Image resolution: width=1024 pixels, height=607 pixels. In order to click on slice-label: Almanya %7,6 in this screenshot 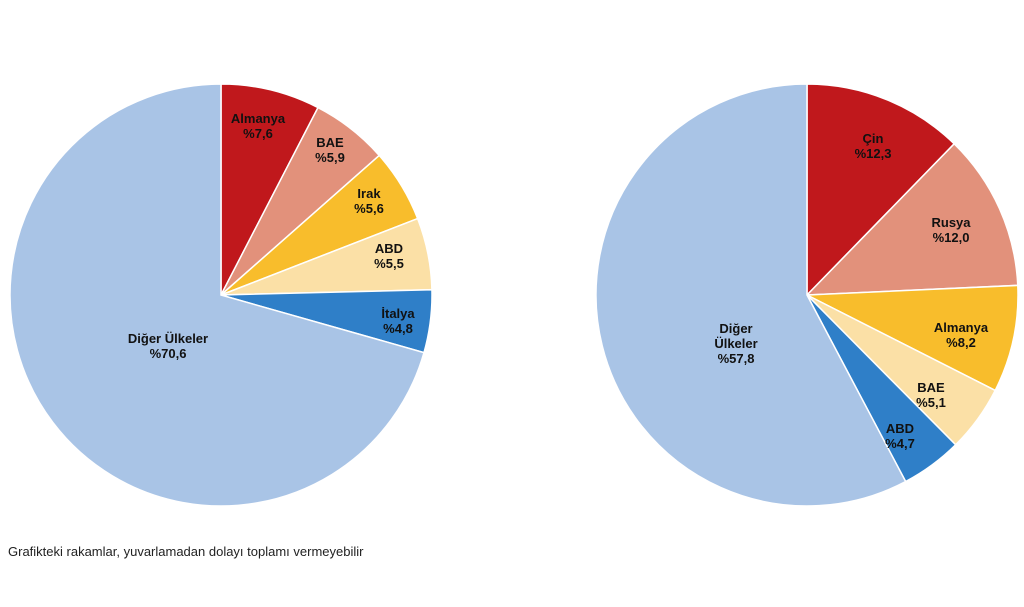, I will do `click(258, 126)`.